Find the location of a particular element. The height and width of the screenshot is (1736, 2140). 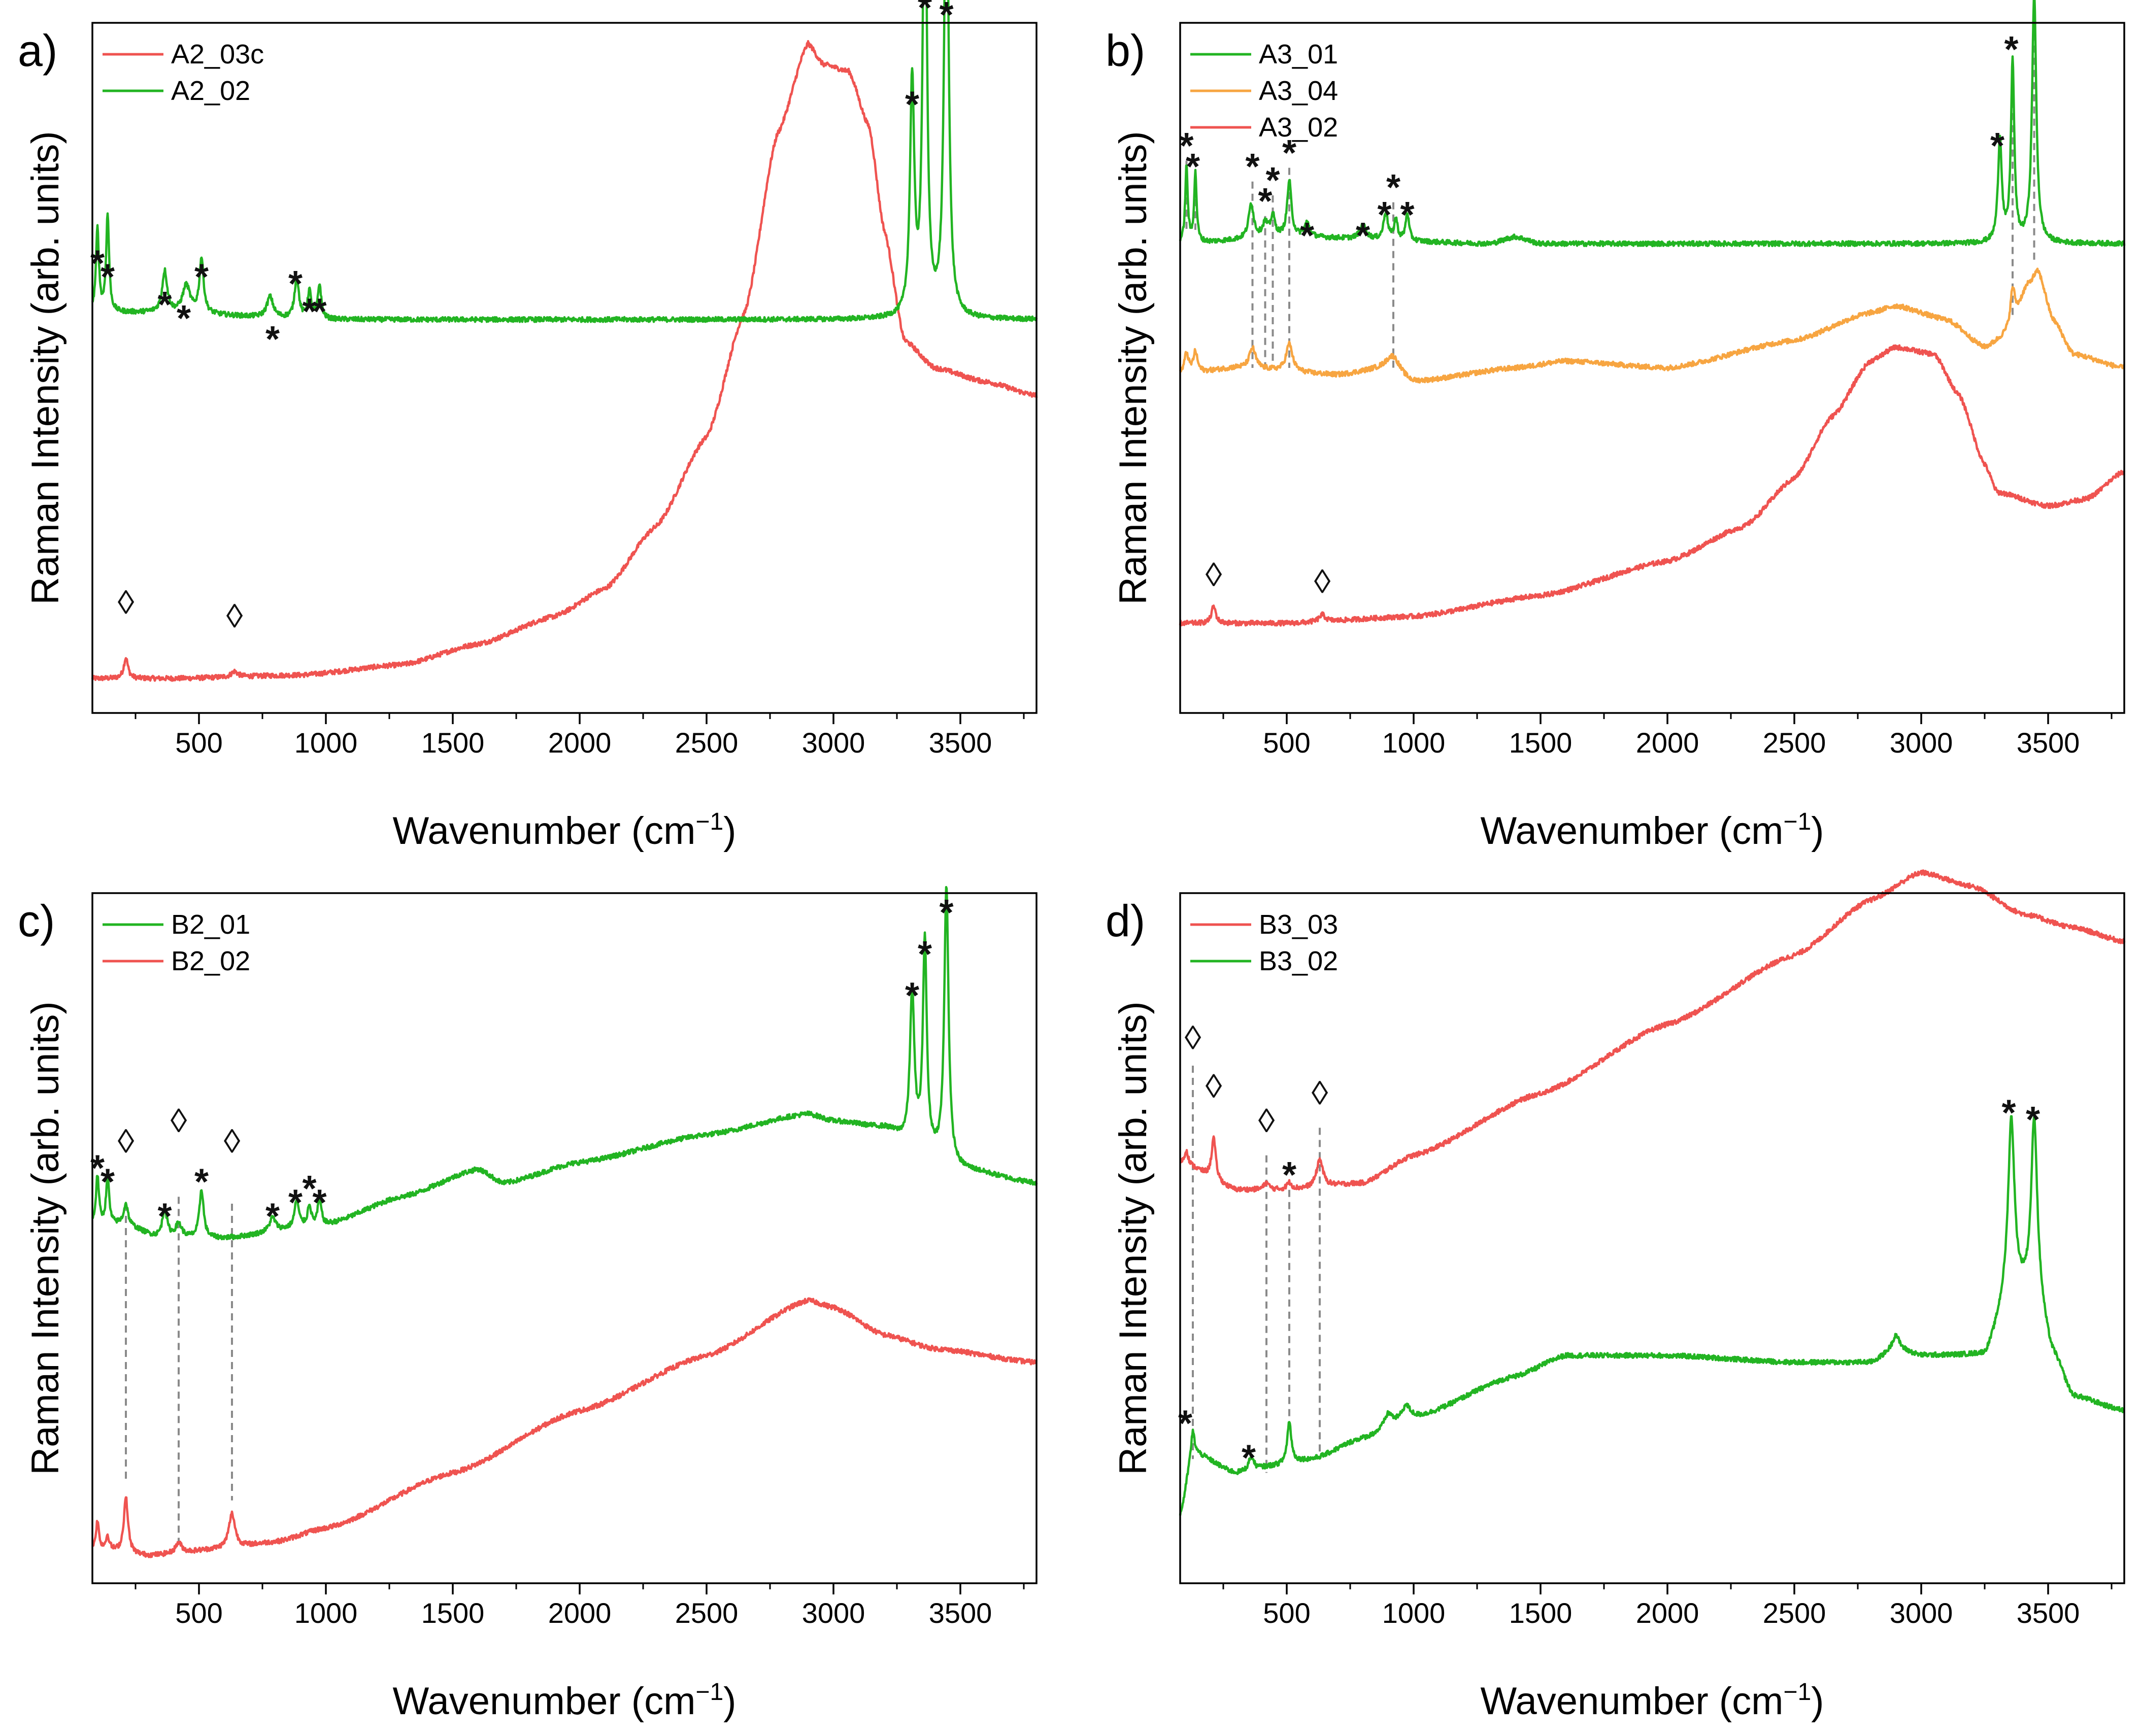

x-tick-label: 1000 is located at coordinates (326, 743).